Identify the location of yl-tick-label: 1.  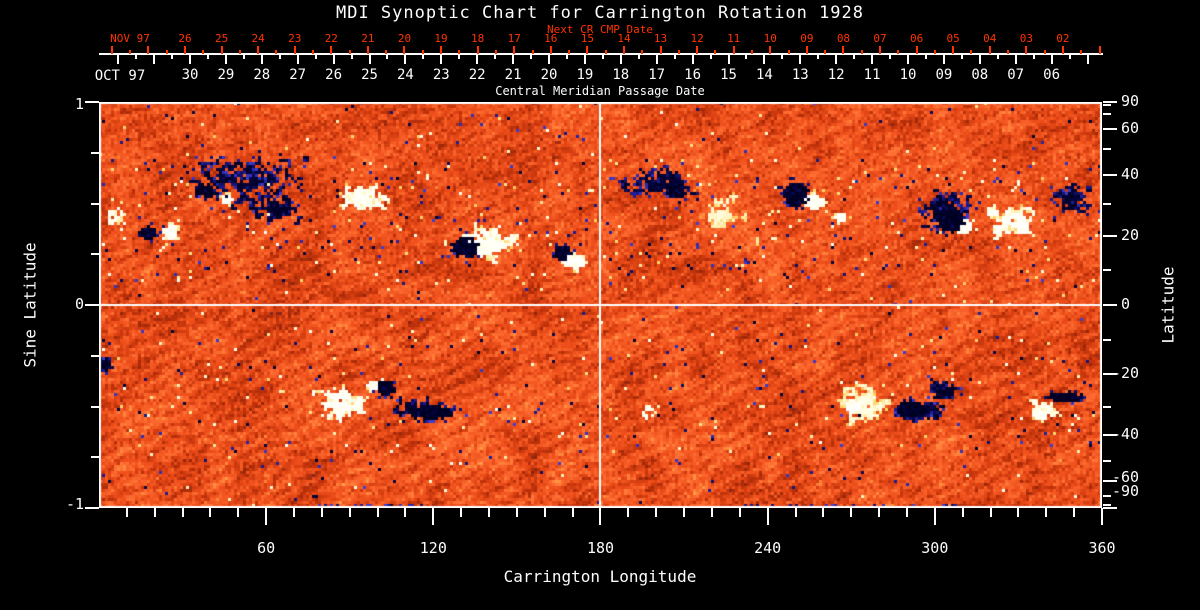
(79, 104).